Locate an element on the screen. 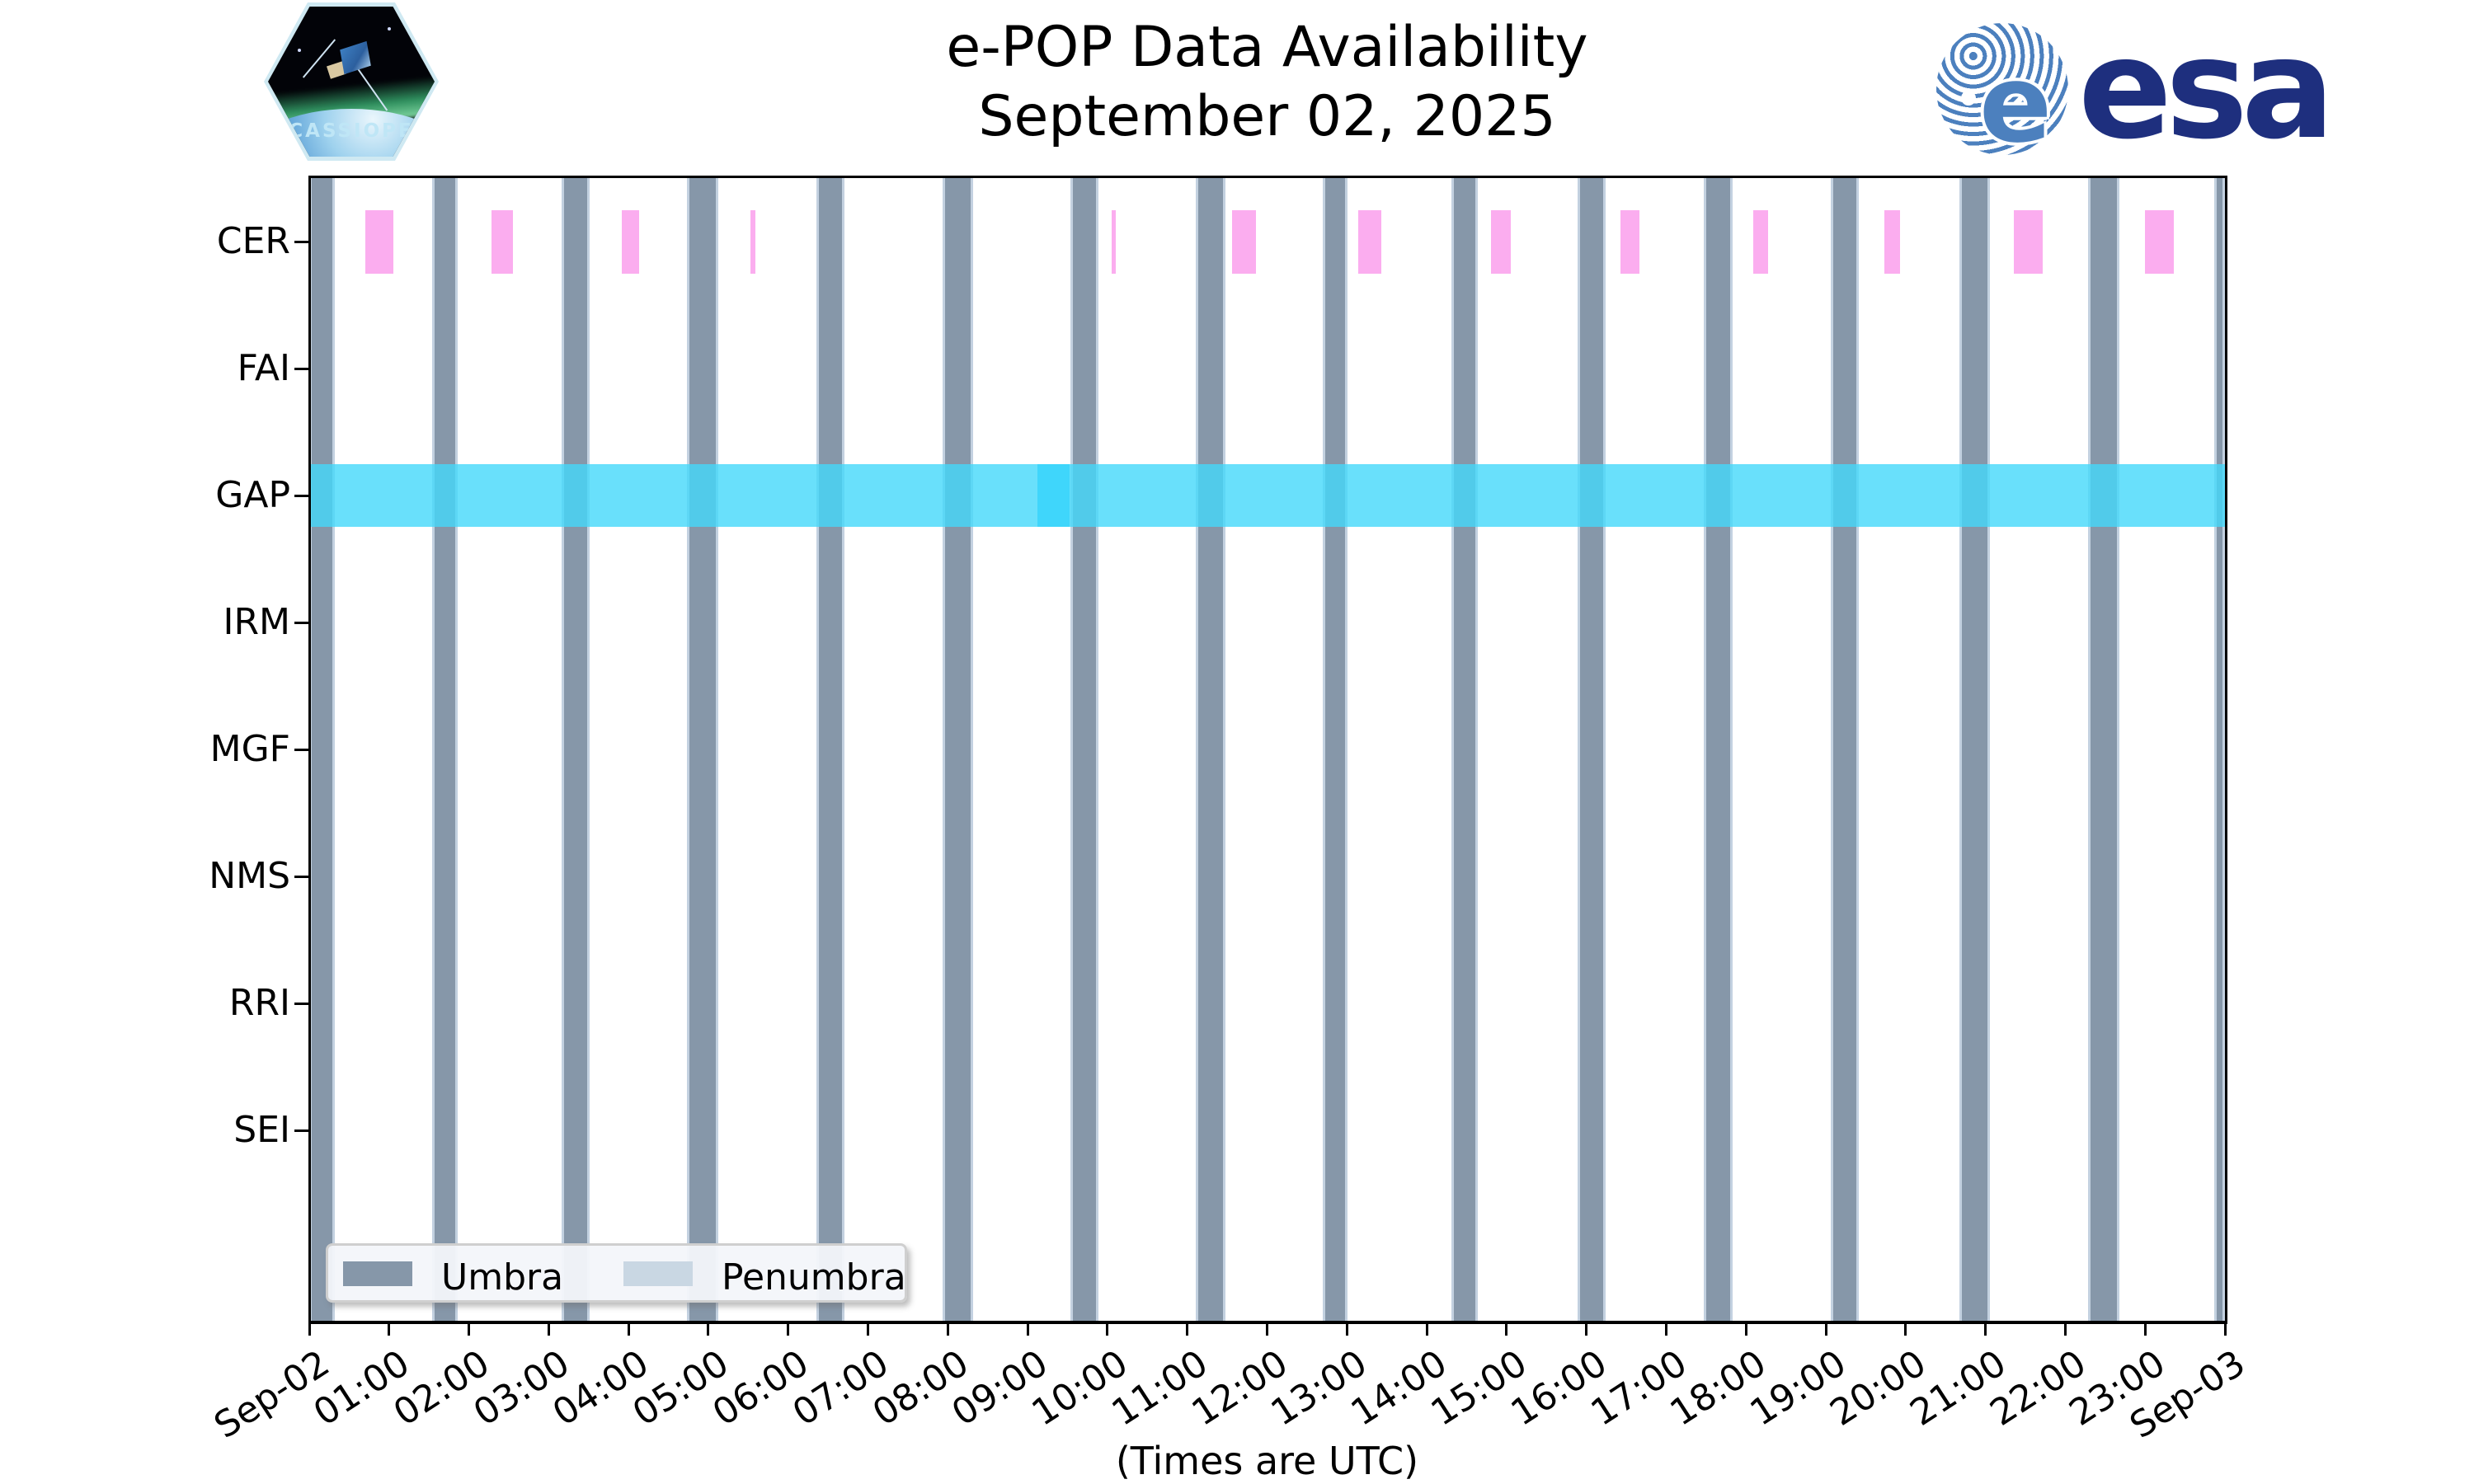  gap-availability-band is located at coordinates (1267, 495).